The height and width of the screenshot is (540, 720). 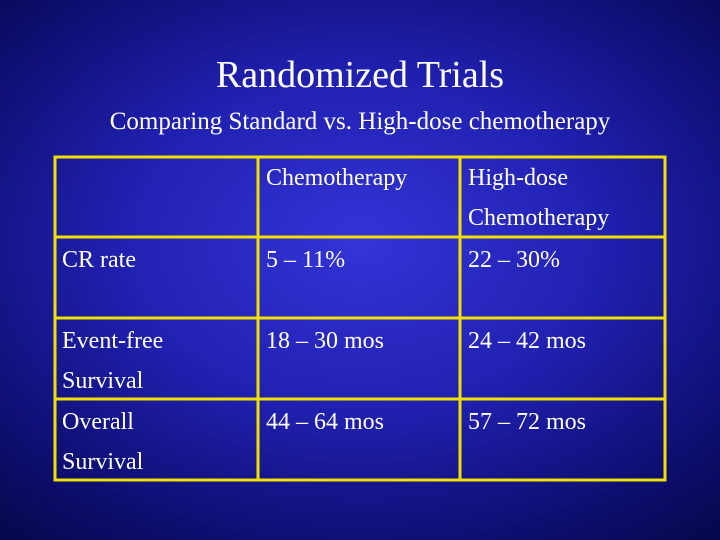 I want to click on column-header: High-dose Chemotherapy, so click(x=539, y=198).